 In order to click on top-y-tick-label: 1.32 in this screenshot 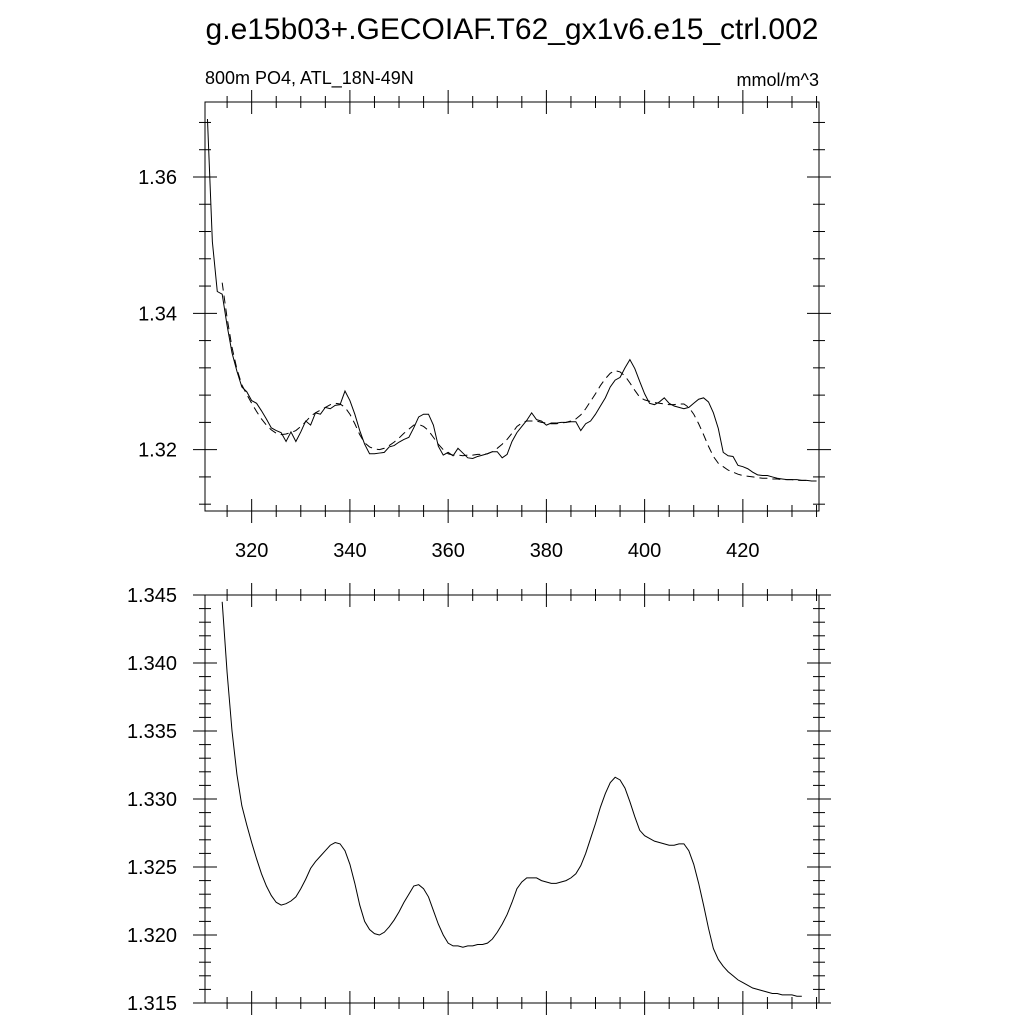, I will do `click(157, 451)`.